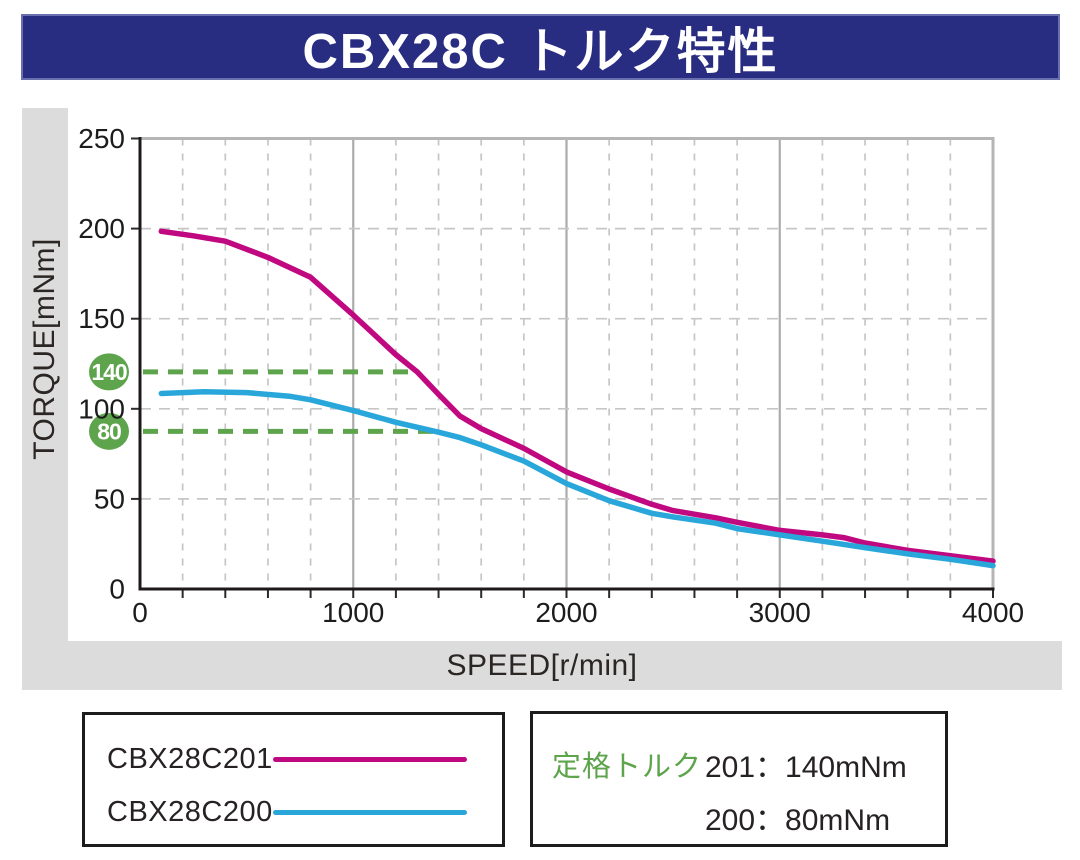  Describe the element at coordinates (101, 318) in the screenshot. I see `y-tick-label: 150` at that location.